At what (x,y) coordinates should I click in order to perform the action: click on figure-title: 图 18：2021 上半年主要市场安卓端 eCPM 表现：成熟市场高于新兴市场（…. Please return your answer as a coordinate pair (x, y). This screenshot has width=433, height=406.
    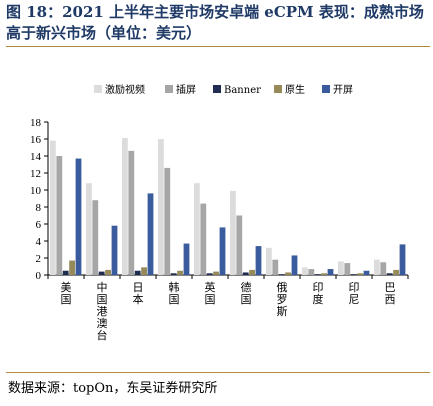
    Looking at the image, I should click on (215, 22).